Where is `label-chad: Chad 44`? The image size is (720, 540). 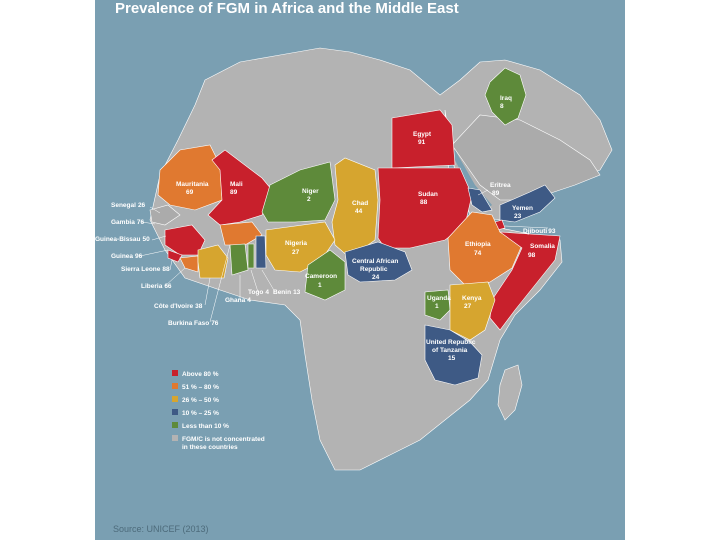 label-chad: Chad 44 is located at coordinates (360, 207).